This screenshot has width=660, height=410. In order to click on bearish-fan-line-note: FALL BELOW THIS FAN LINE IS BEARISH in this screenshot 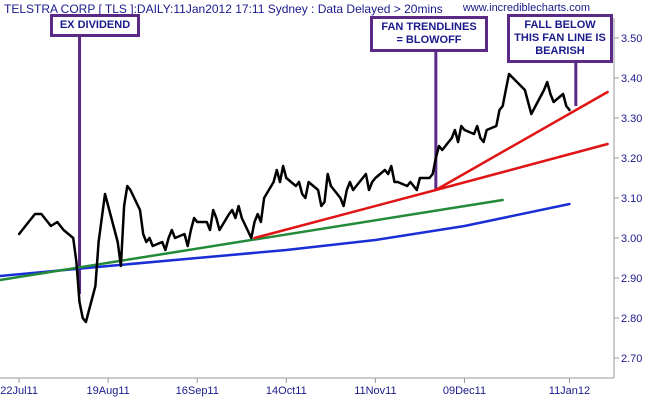, I will do `click(560, 38)`.